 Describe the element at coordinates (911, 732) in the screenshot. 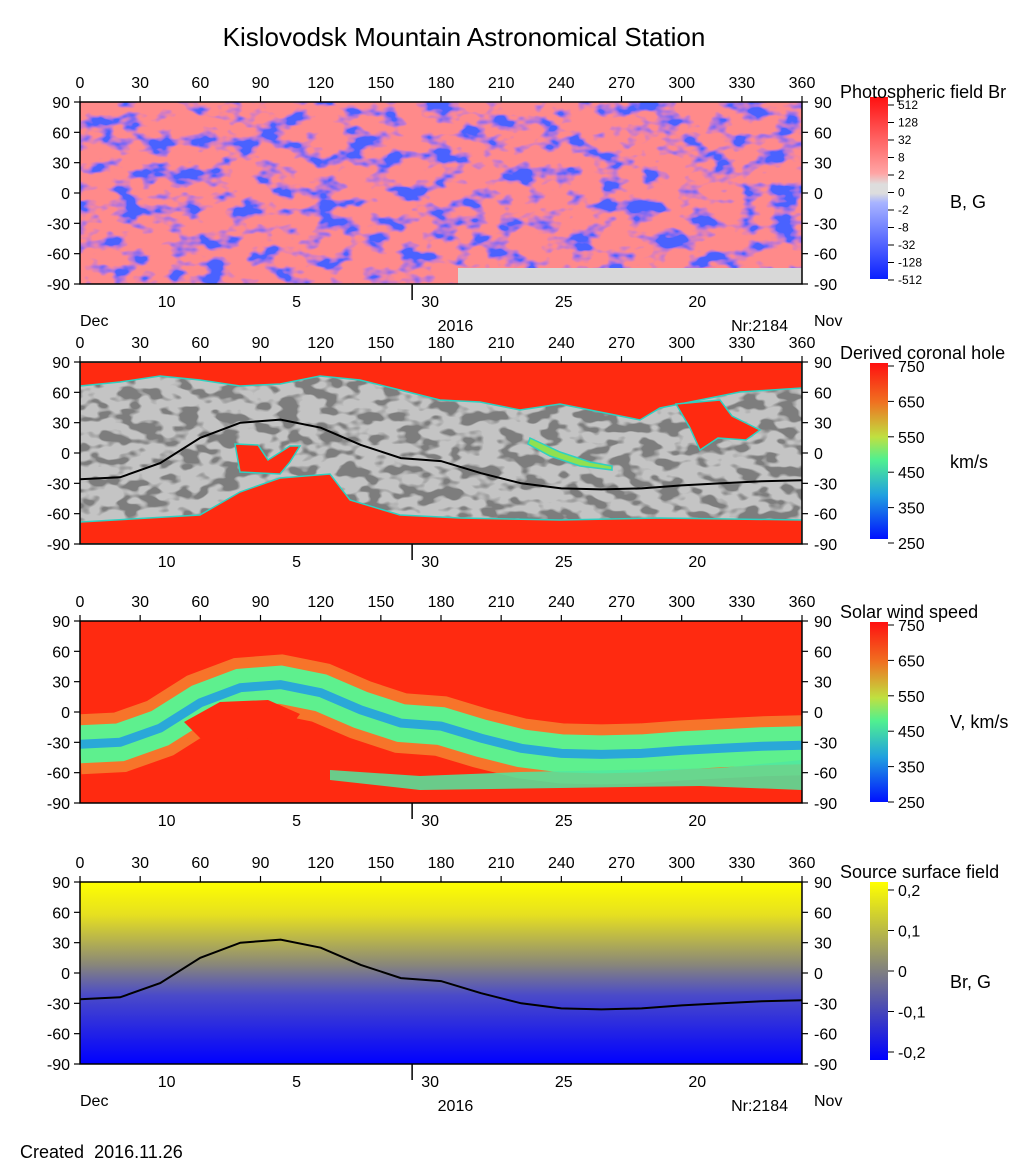

I see `colorbar-tick-label: 450` at that location.